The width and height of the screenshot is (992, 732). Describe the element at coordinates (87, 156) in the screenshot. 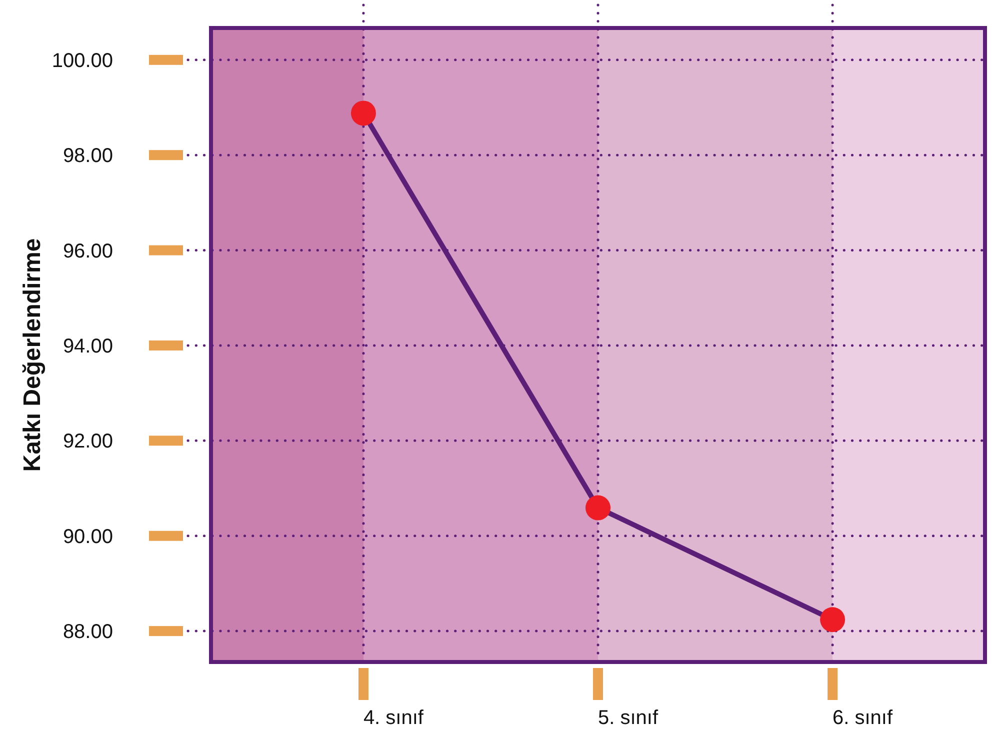

I see `y-tick-label: 98.00` at that location.